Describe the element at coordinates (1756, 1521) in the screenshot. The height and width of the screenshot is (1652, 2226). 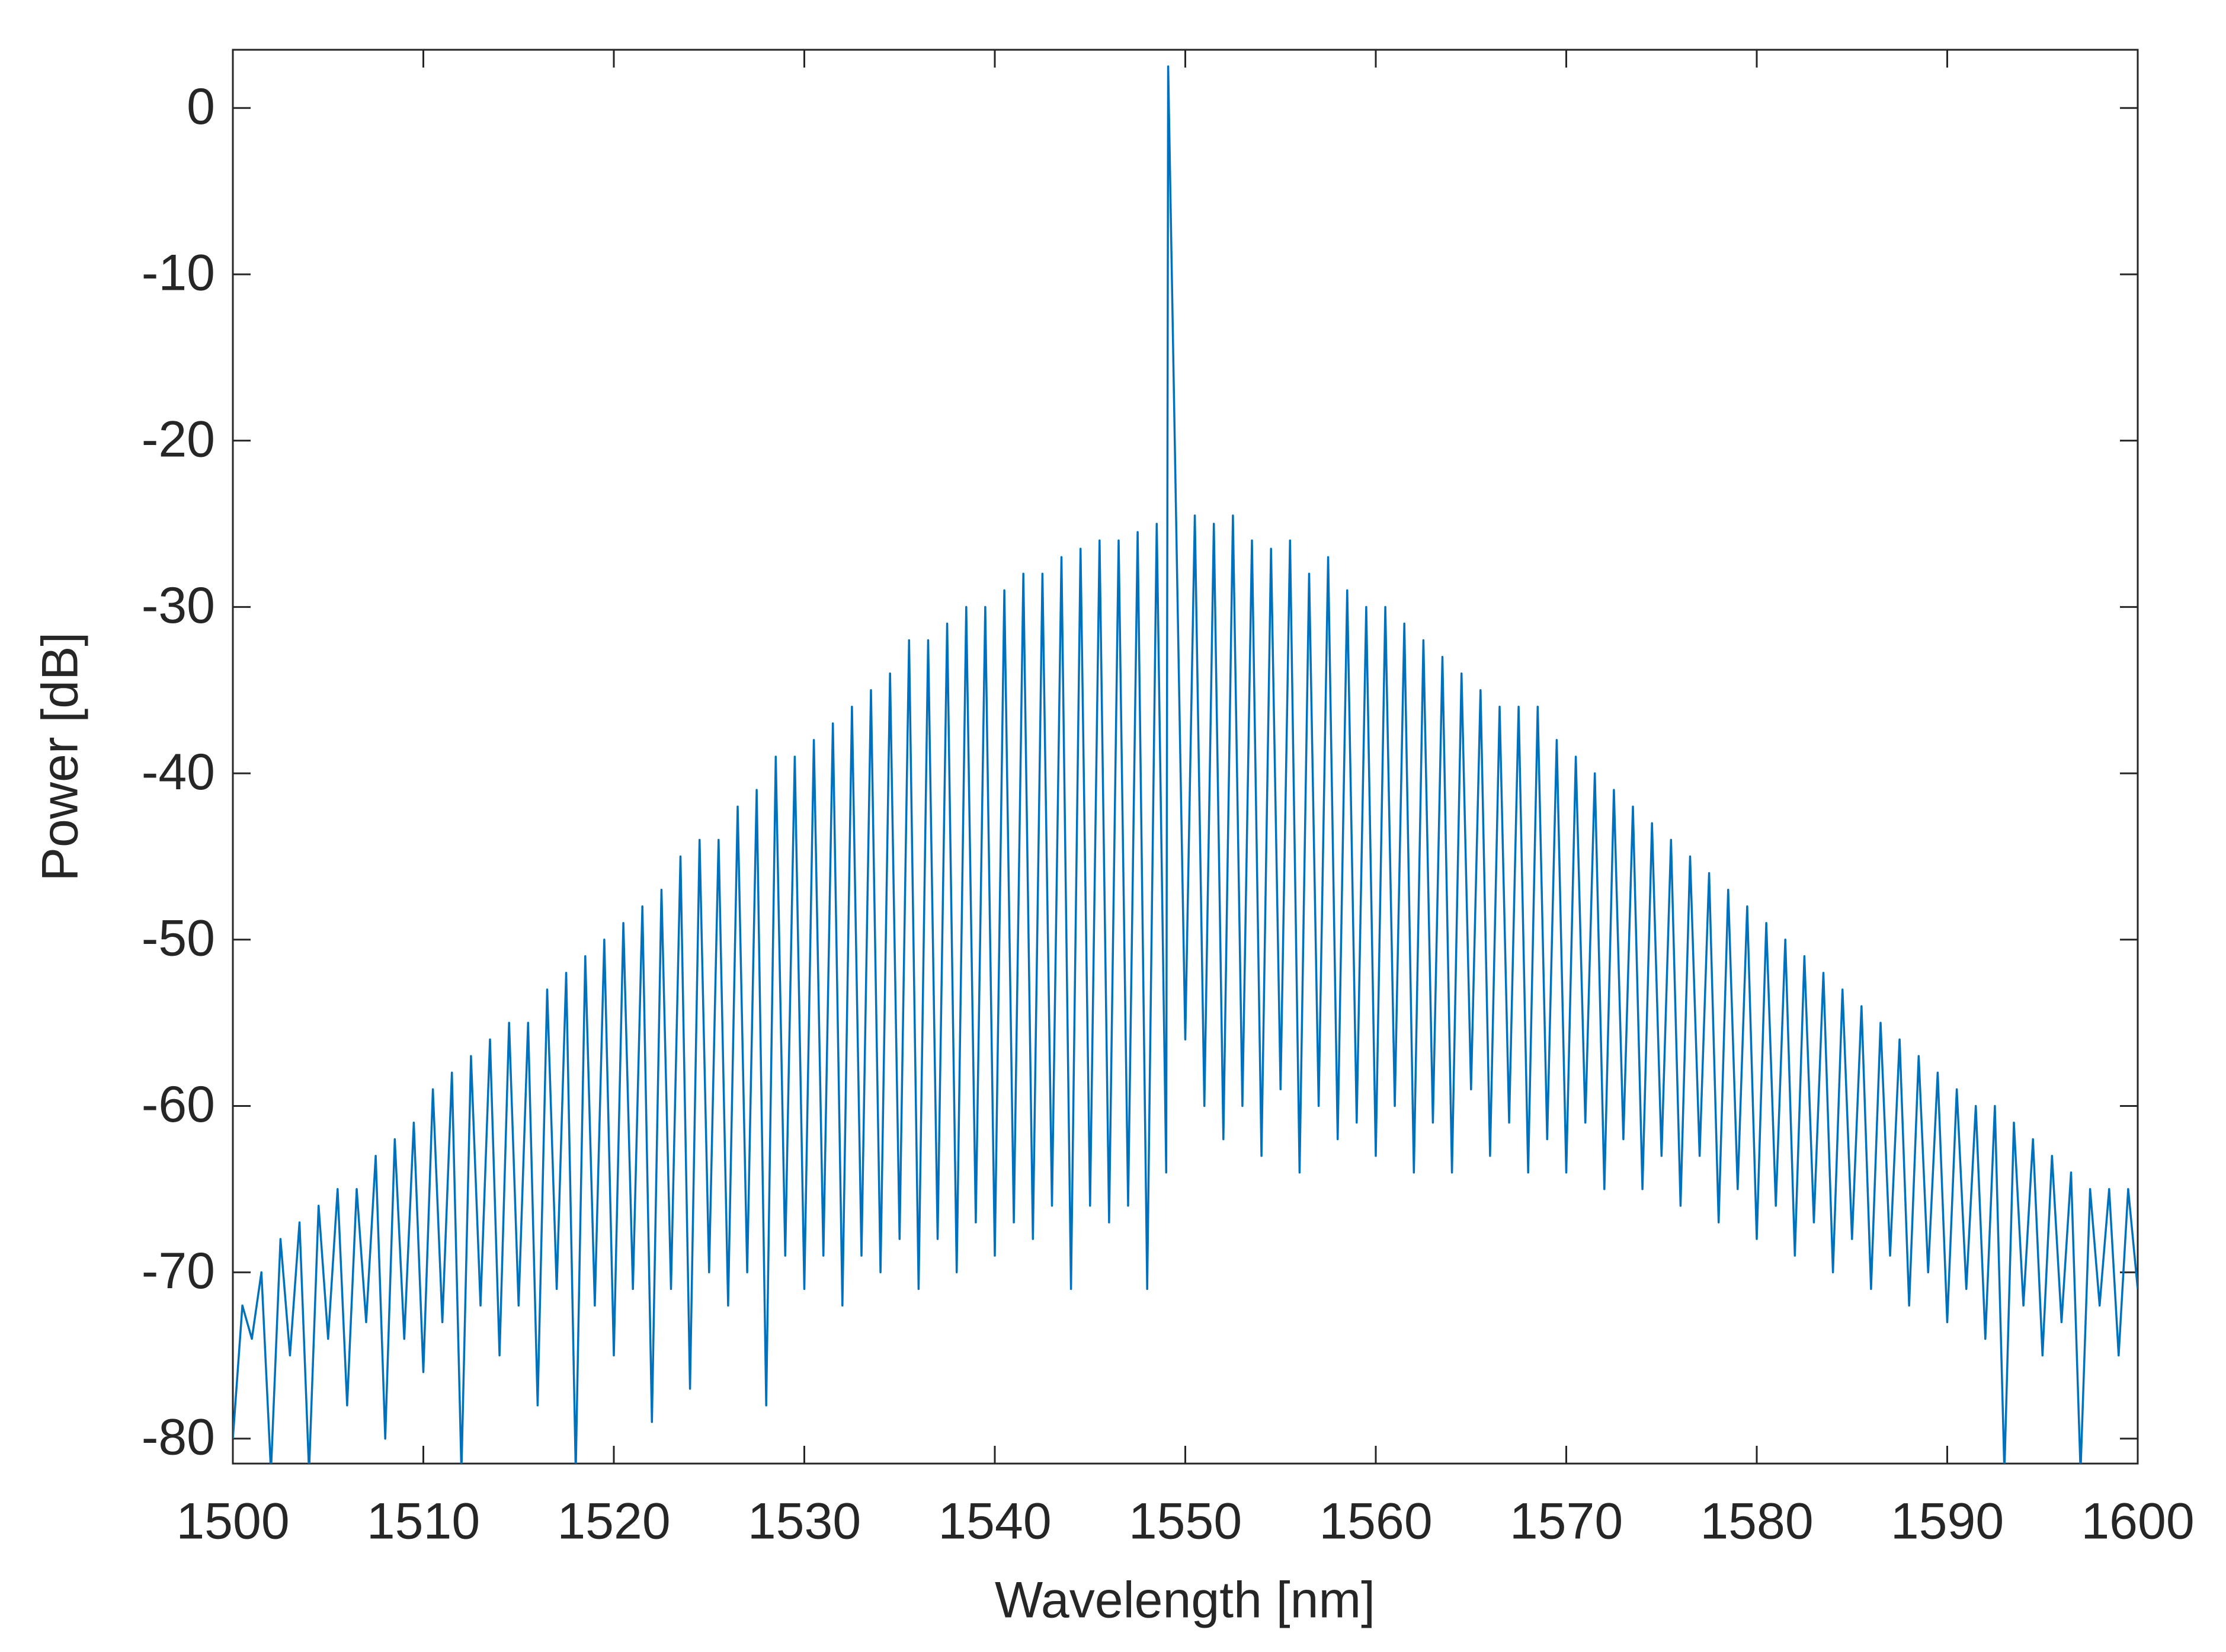
I see `x-tick-label: 1580` at that location.